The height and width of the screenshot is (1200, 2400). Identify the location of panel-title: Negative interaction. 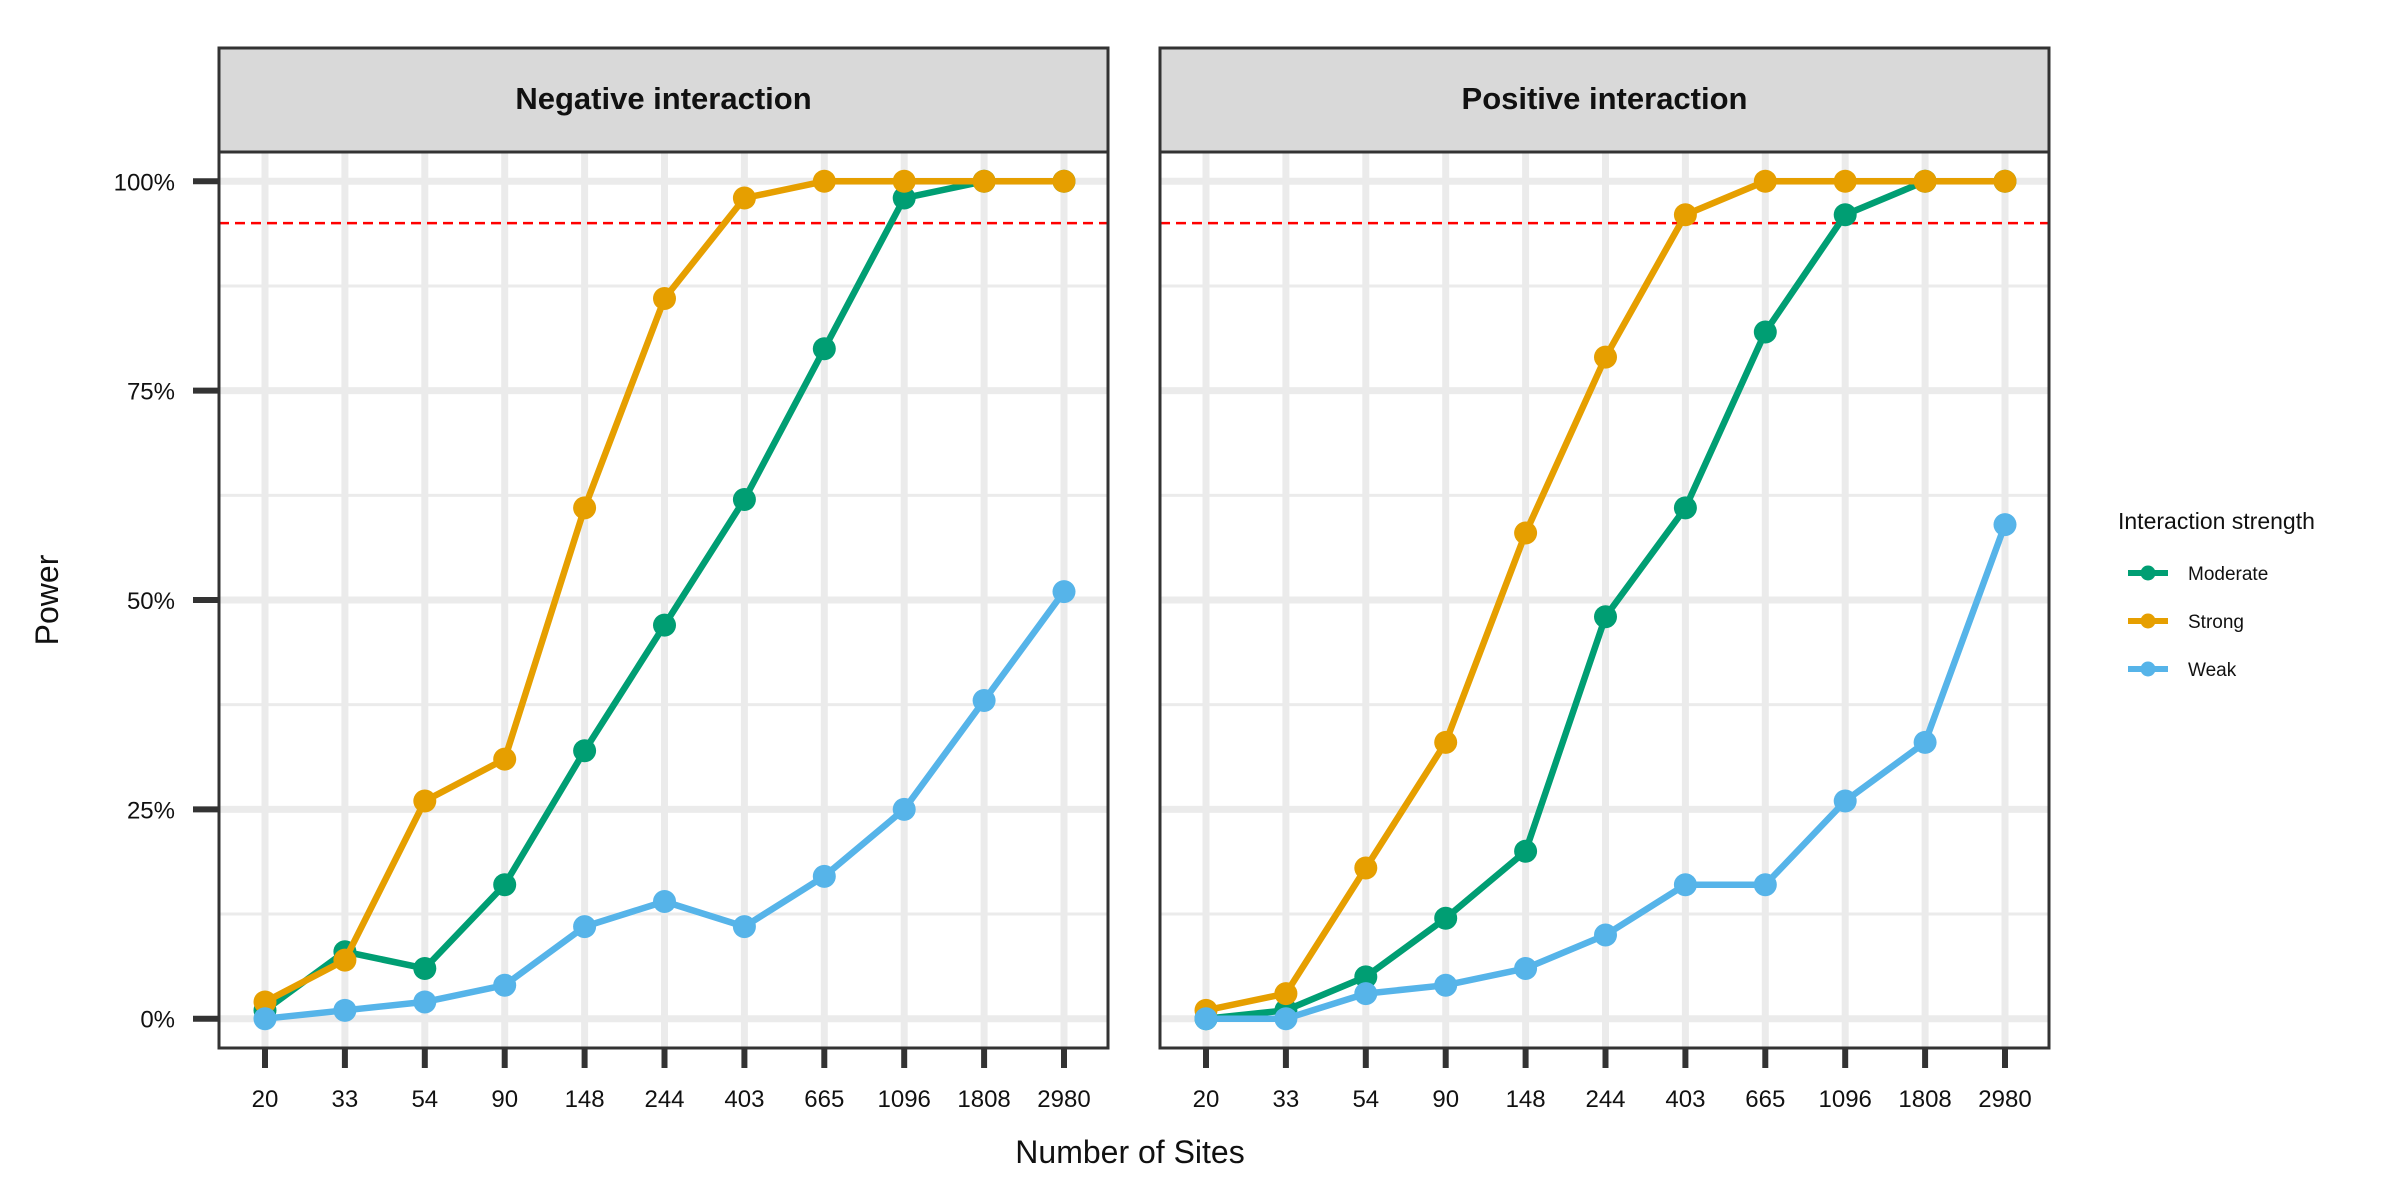
(663, 98).